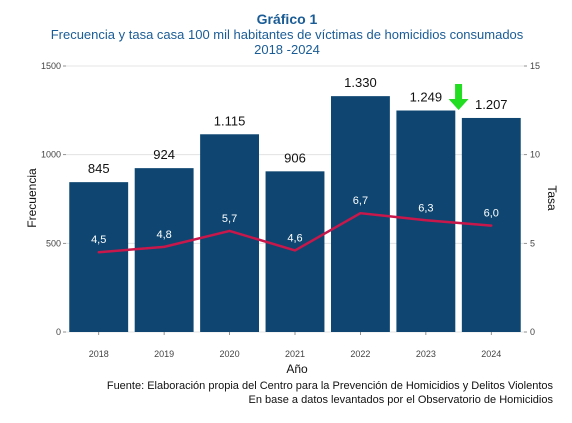  What do you see at coordinates (297, 369) in the screenshot?
I see `x-axis-title: Año` at bounding box center [297, 369].